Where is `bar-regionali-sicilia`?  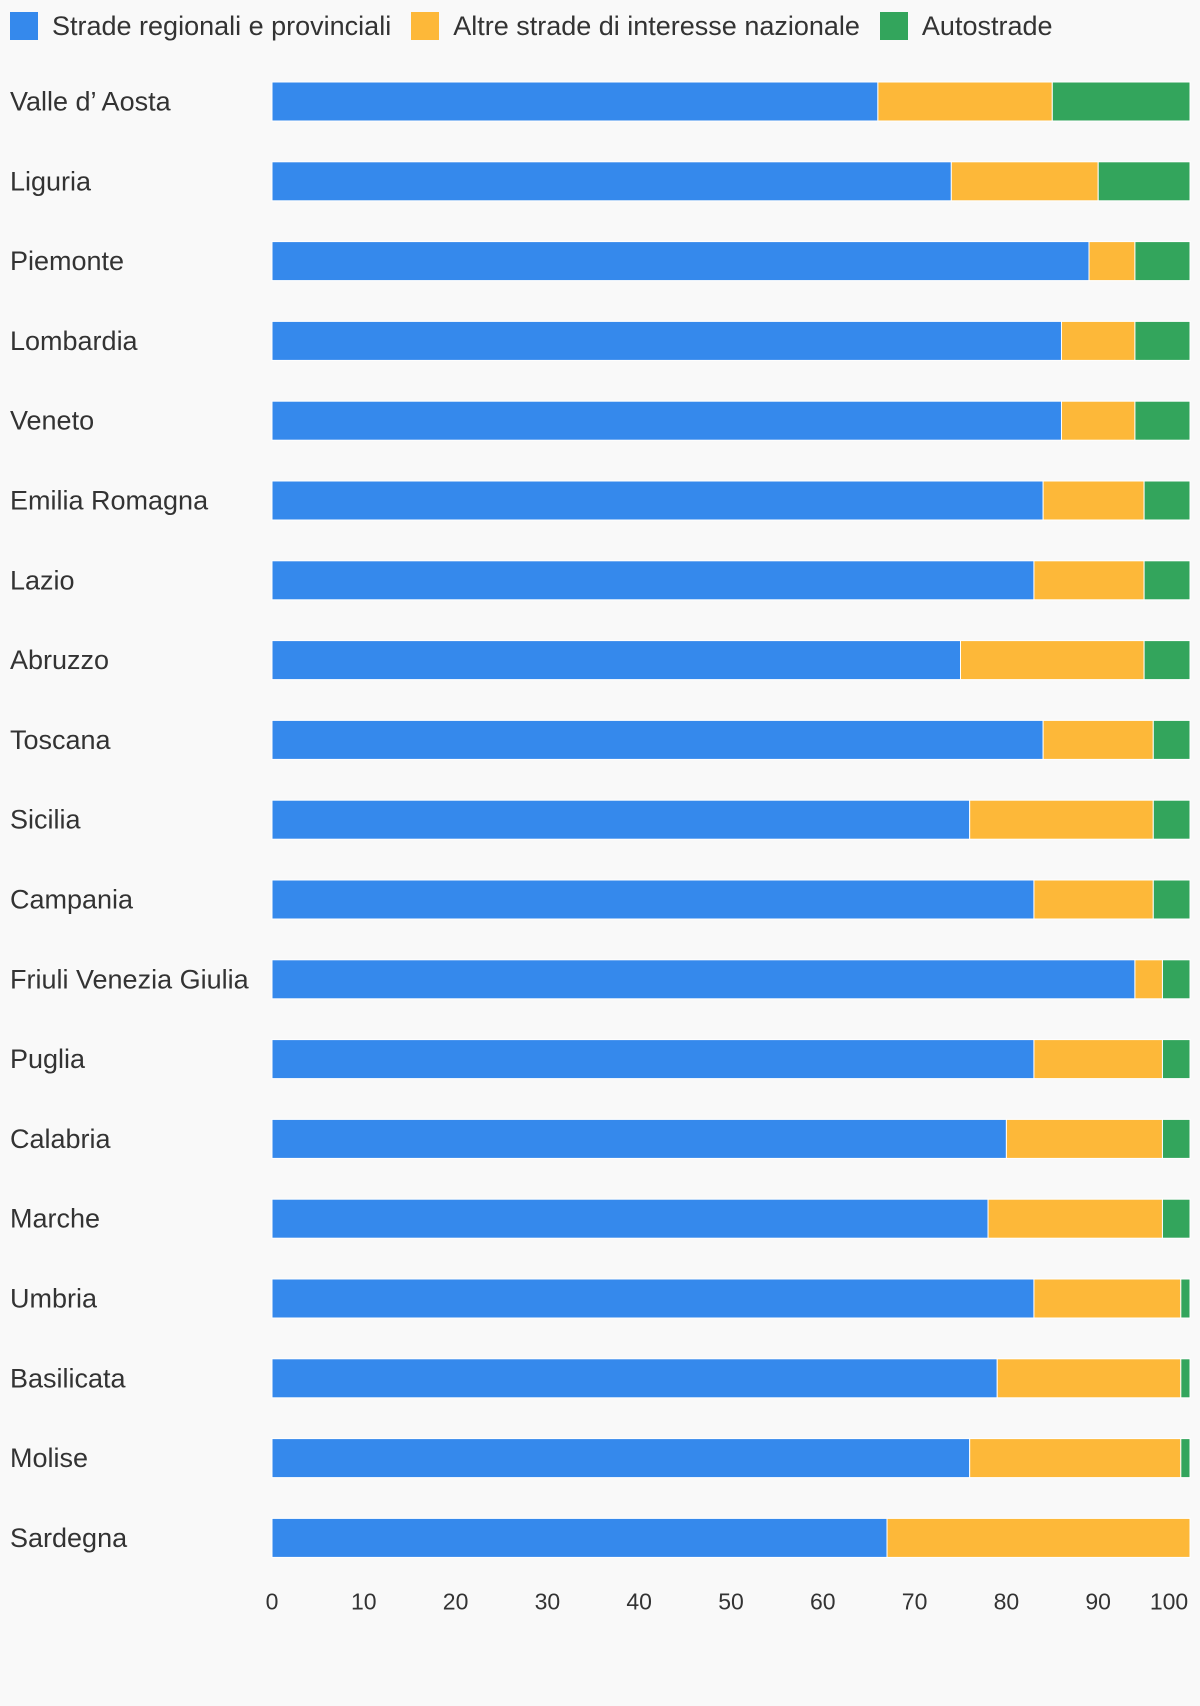
bar-regionali-sicilia is located at coordinates (621, 819).